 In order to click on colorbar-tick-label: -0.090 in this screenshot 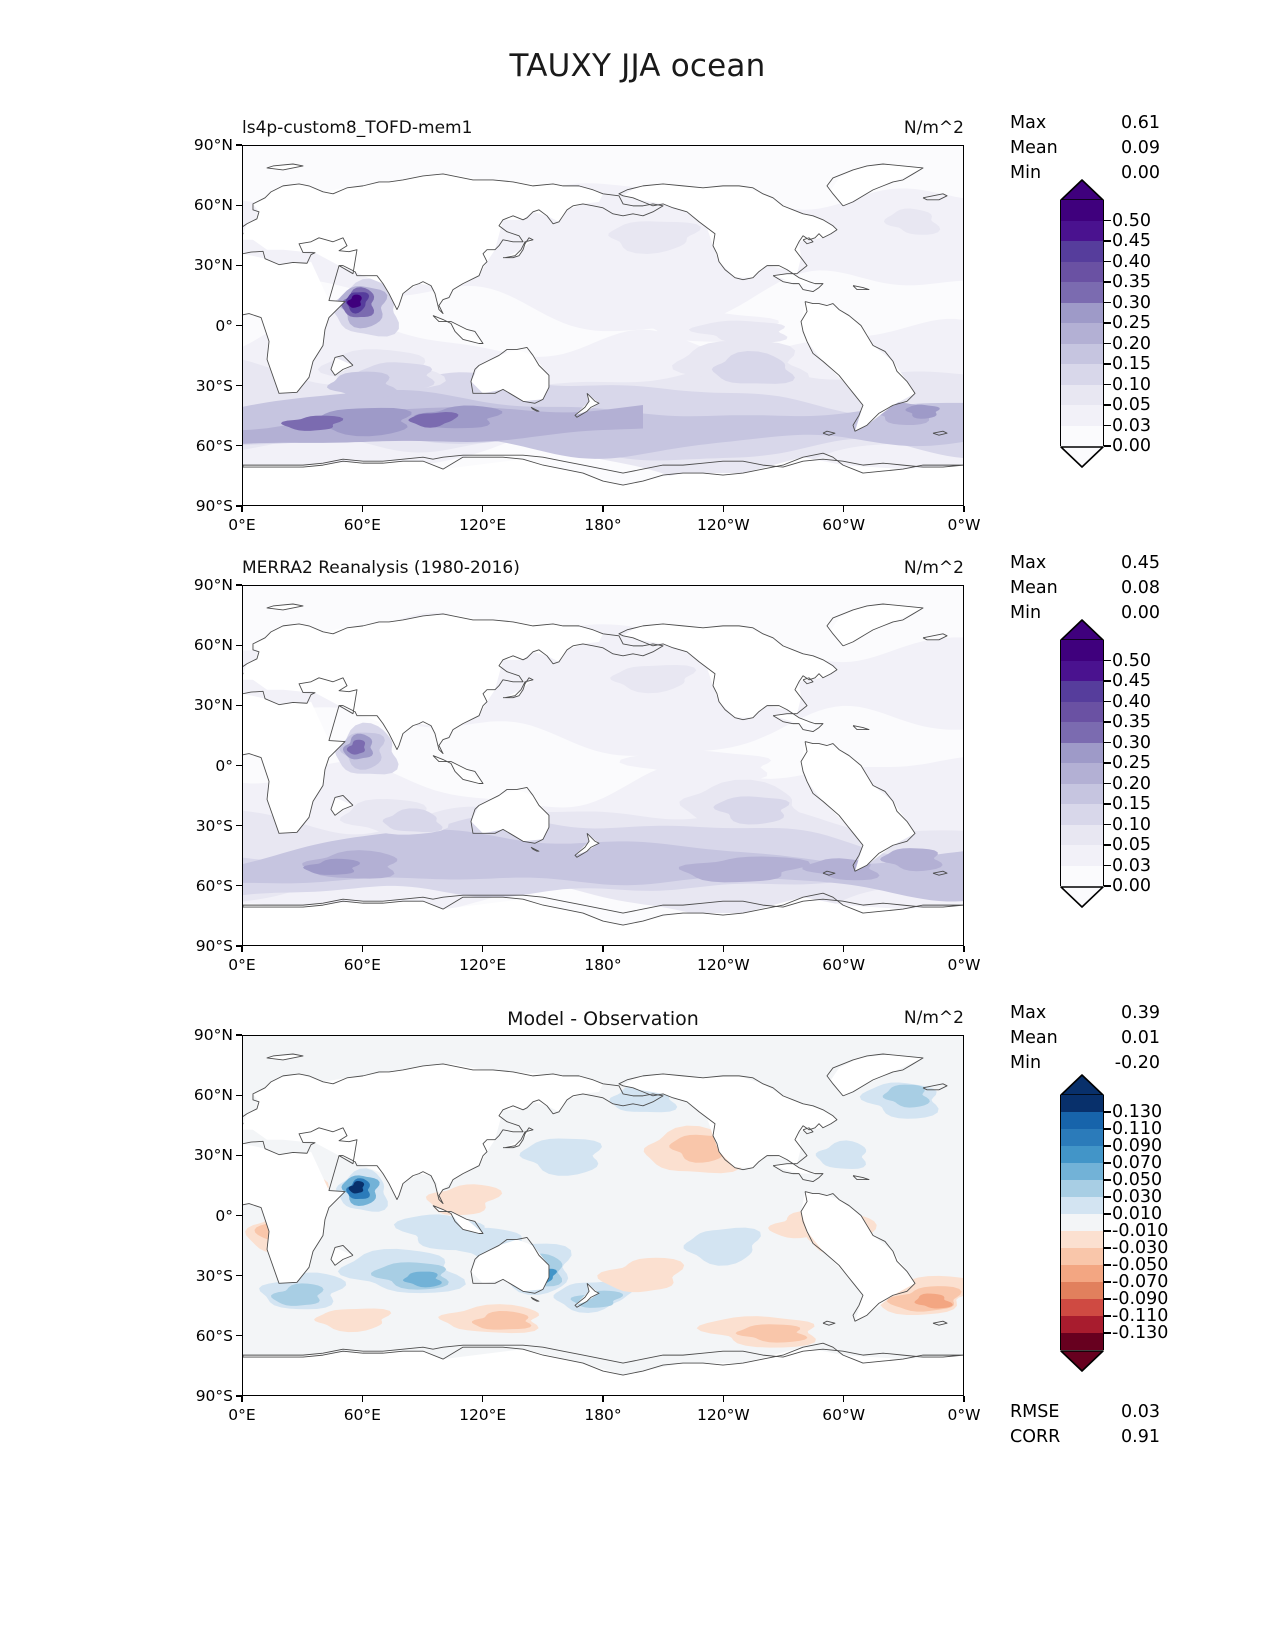, I will do `click(1140, 1299)`.